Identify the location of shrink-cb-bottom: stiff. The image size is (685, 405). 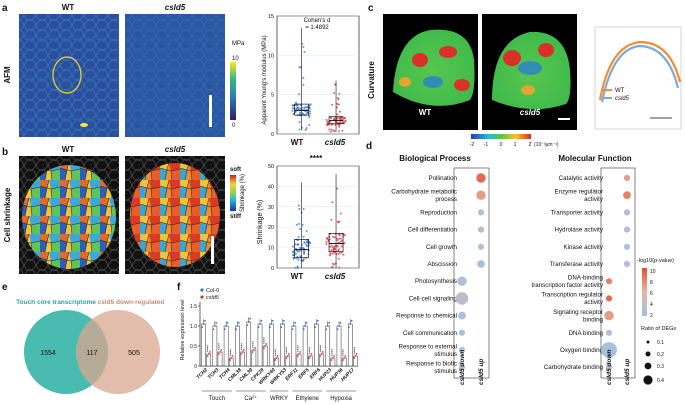
(236, 217).